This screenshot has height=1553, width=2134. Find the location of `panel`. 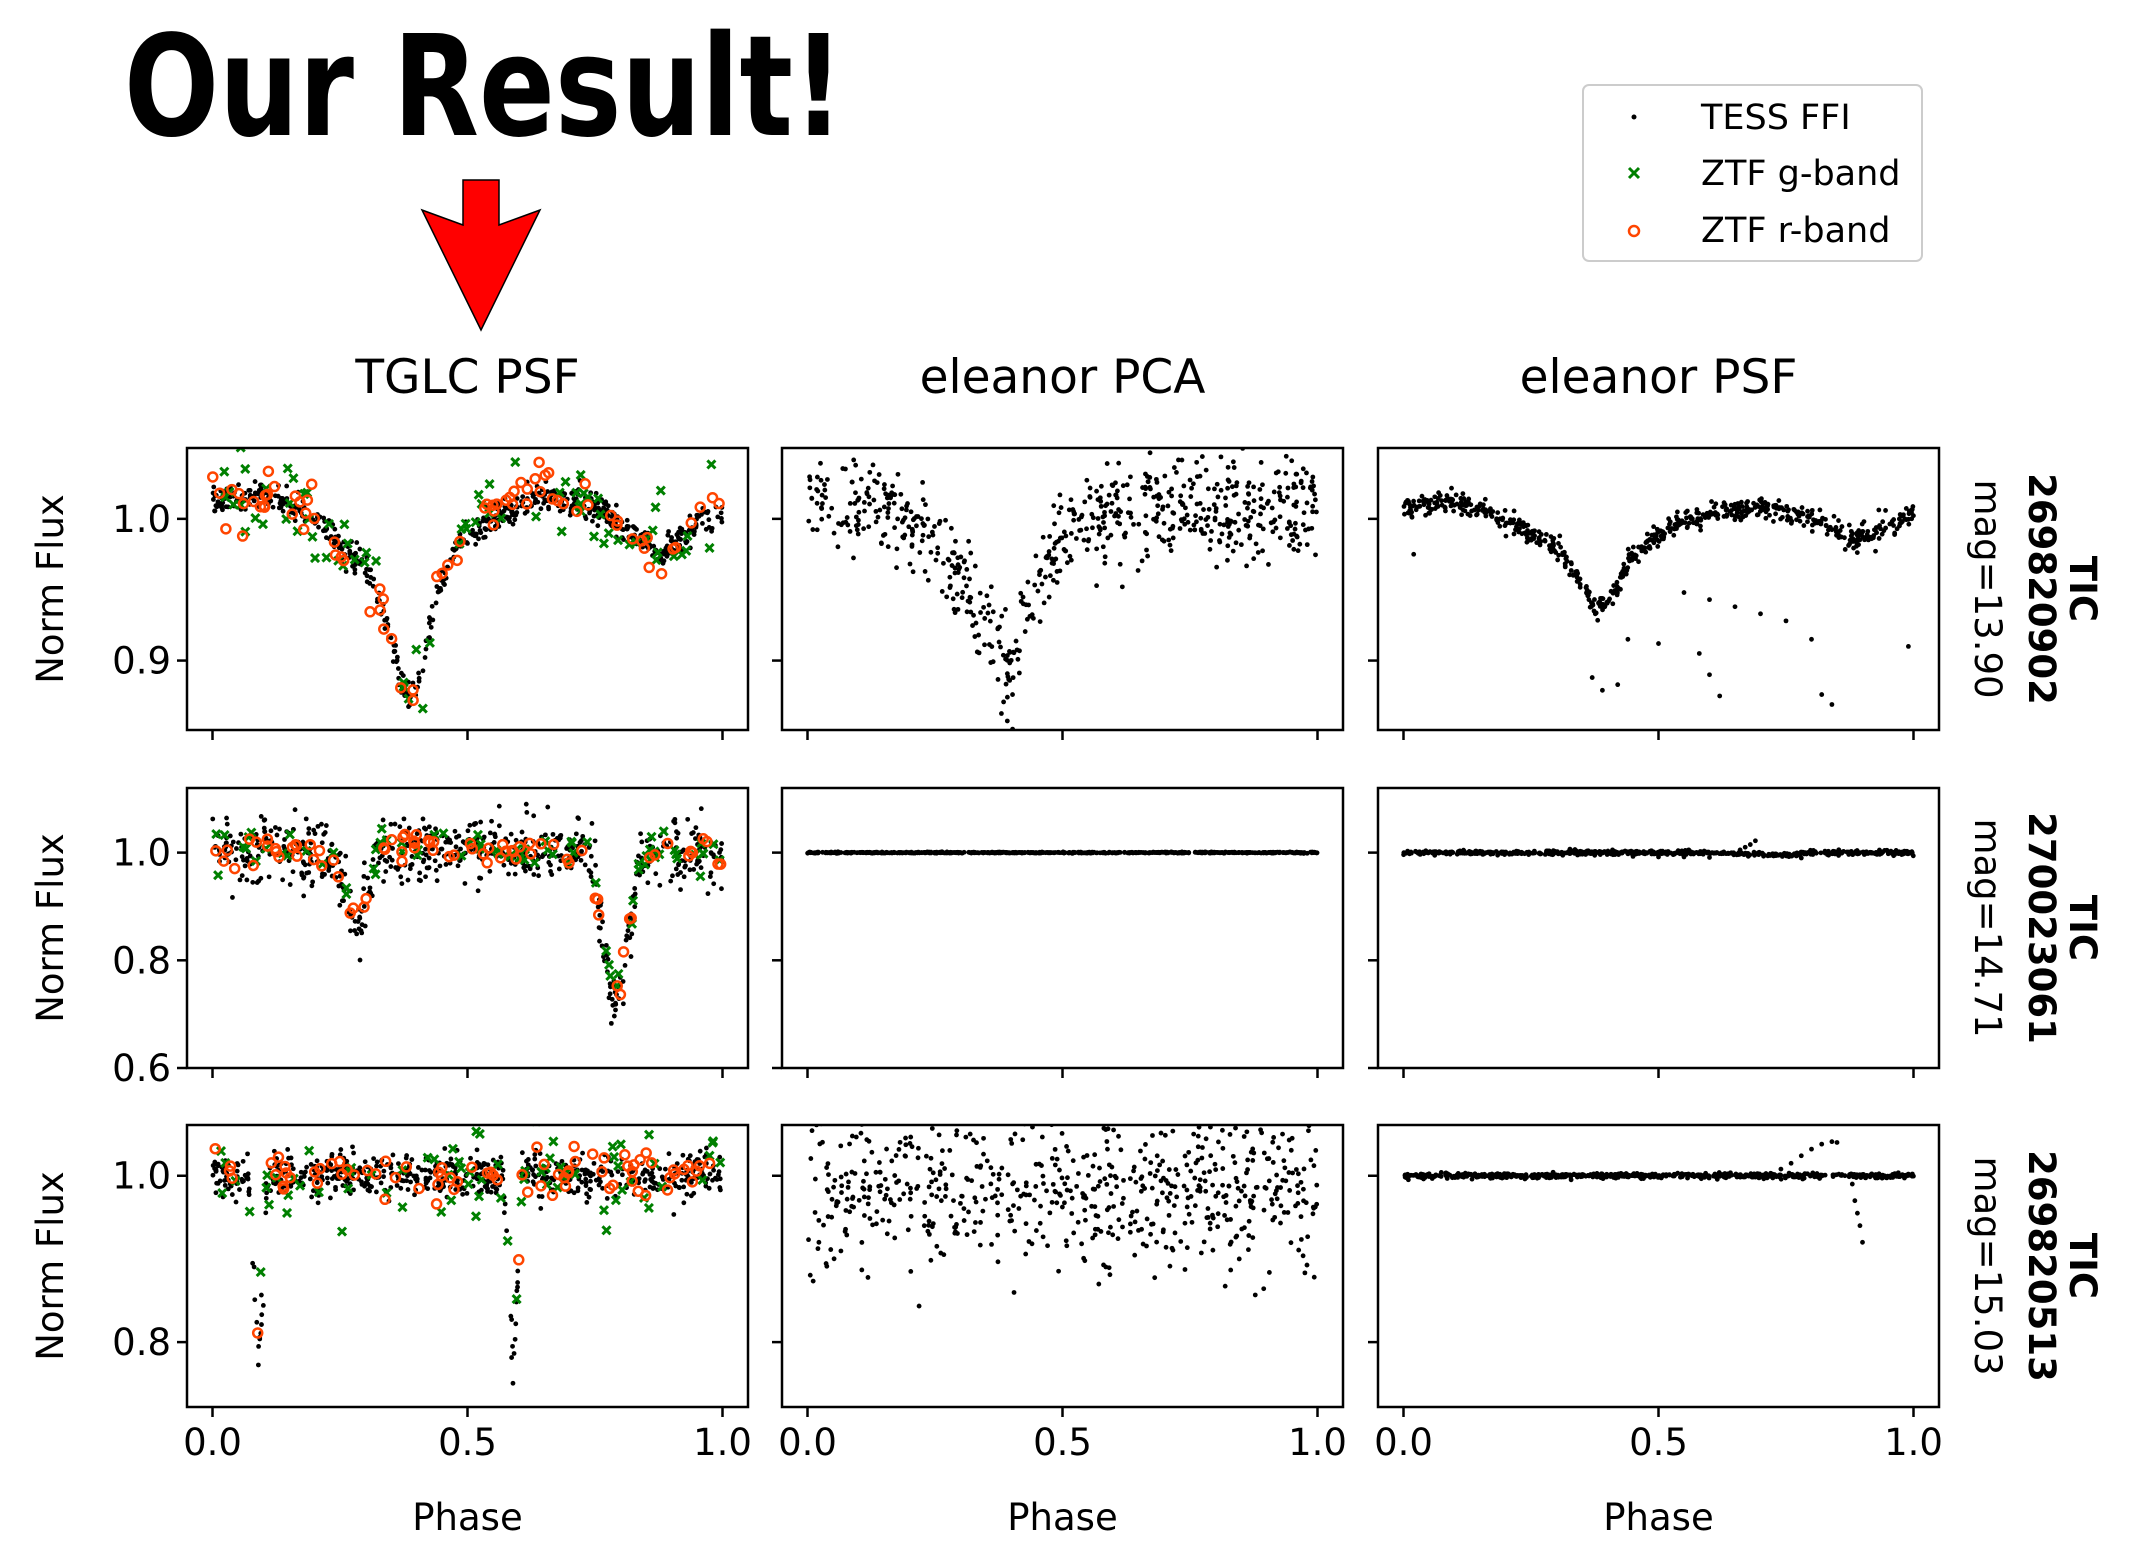

panel is located at coordinates (1654, 932).